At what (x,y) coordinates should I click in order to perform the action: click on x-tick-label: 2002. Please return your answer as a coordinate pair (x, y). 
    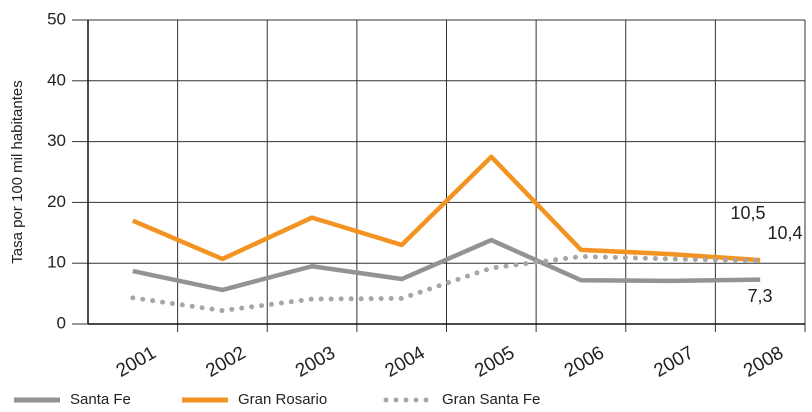
    Looking at the image, I should click on (225, 361).